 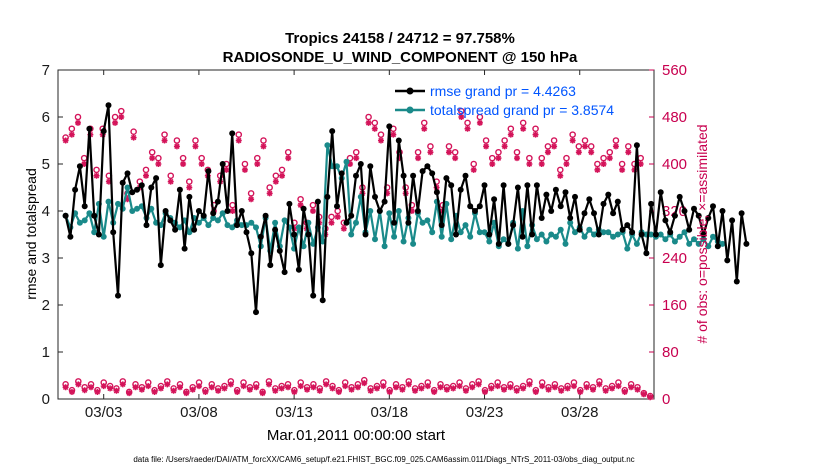 I want to click on legend-rmse-marker, so click(x=410, y=91).